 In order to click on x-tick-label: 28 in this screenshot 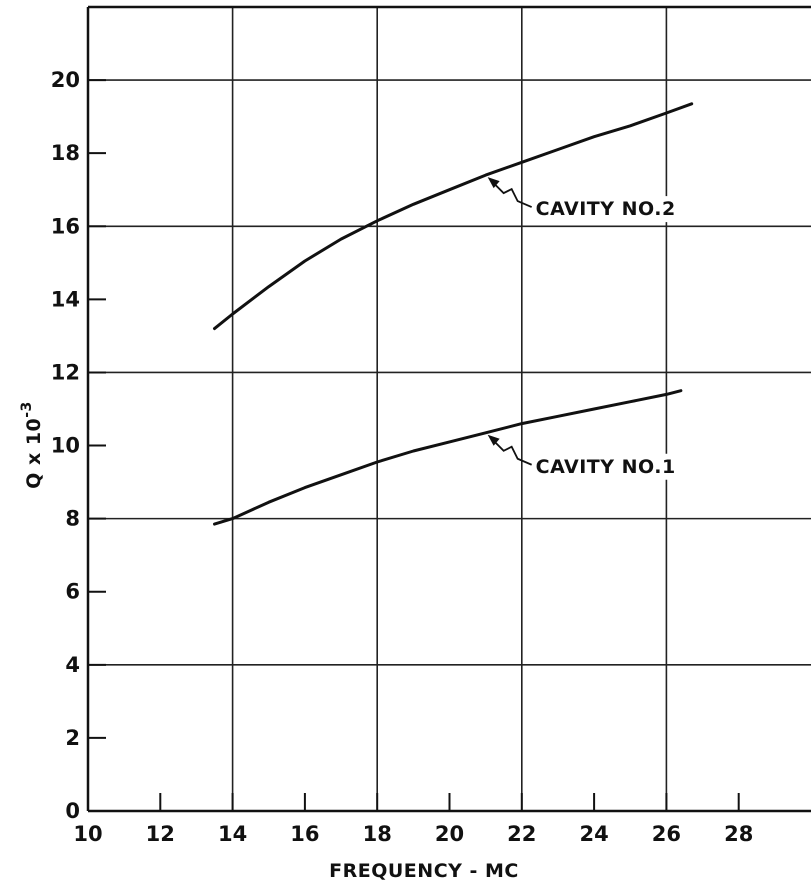, I will do `click(738, 834)`.